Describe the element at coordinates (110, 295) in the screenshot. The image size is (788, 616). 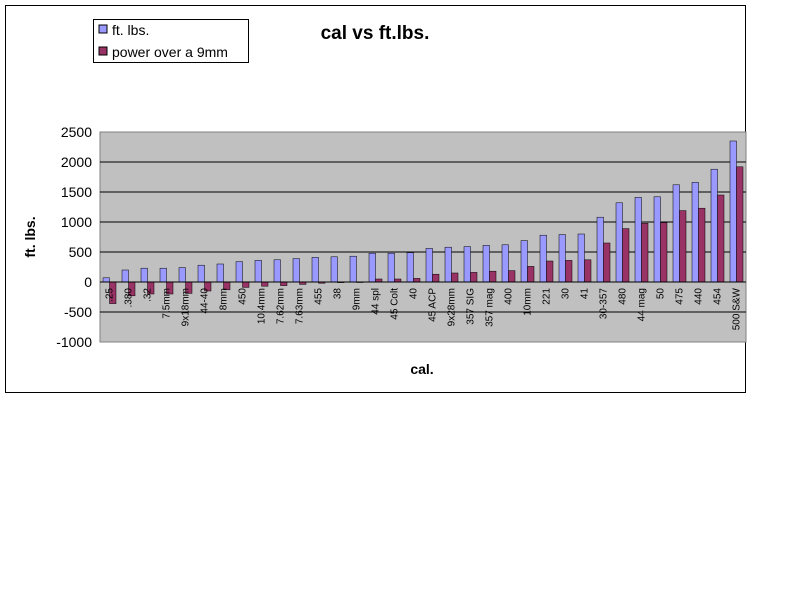
I see `category-label: .25` at that location.